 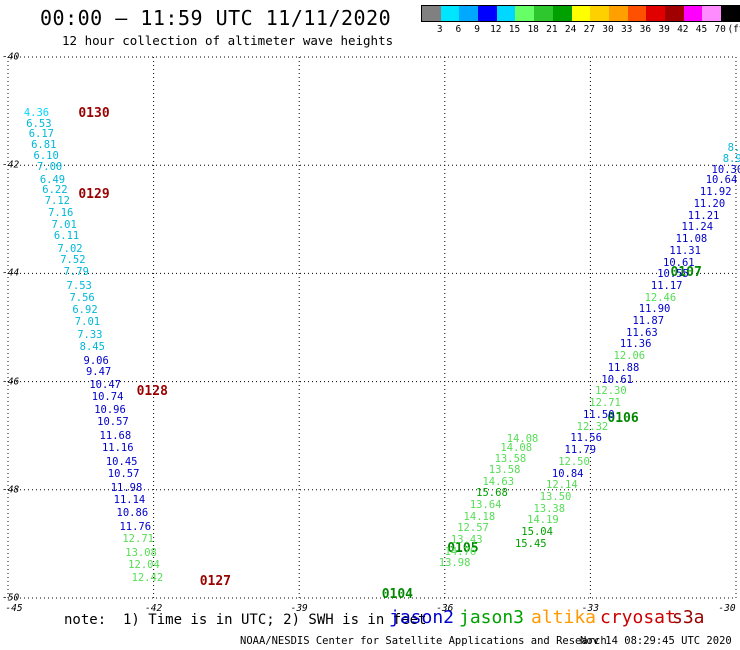 What do you see at coordinates (55, 189) in the screenshot?
I see `swh-value: 6.22` at bounding box center [55, 189].